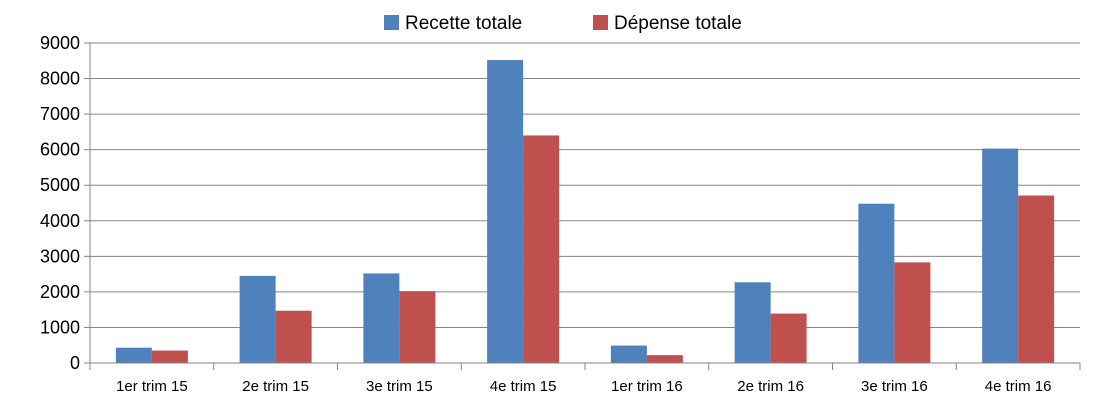  What do you see at coordinates (523, 386) in the screenshot?
I see `x-tick-label: 4e trim 15` at bounding box center [523, 386].